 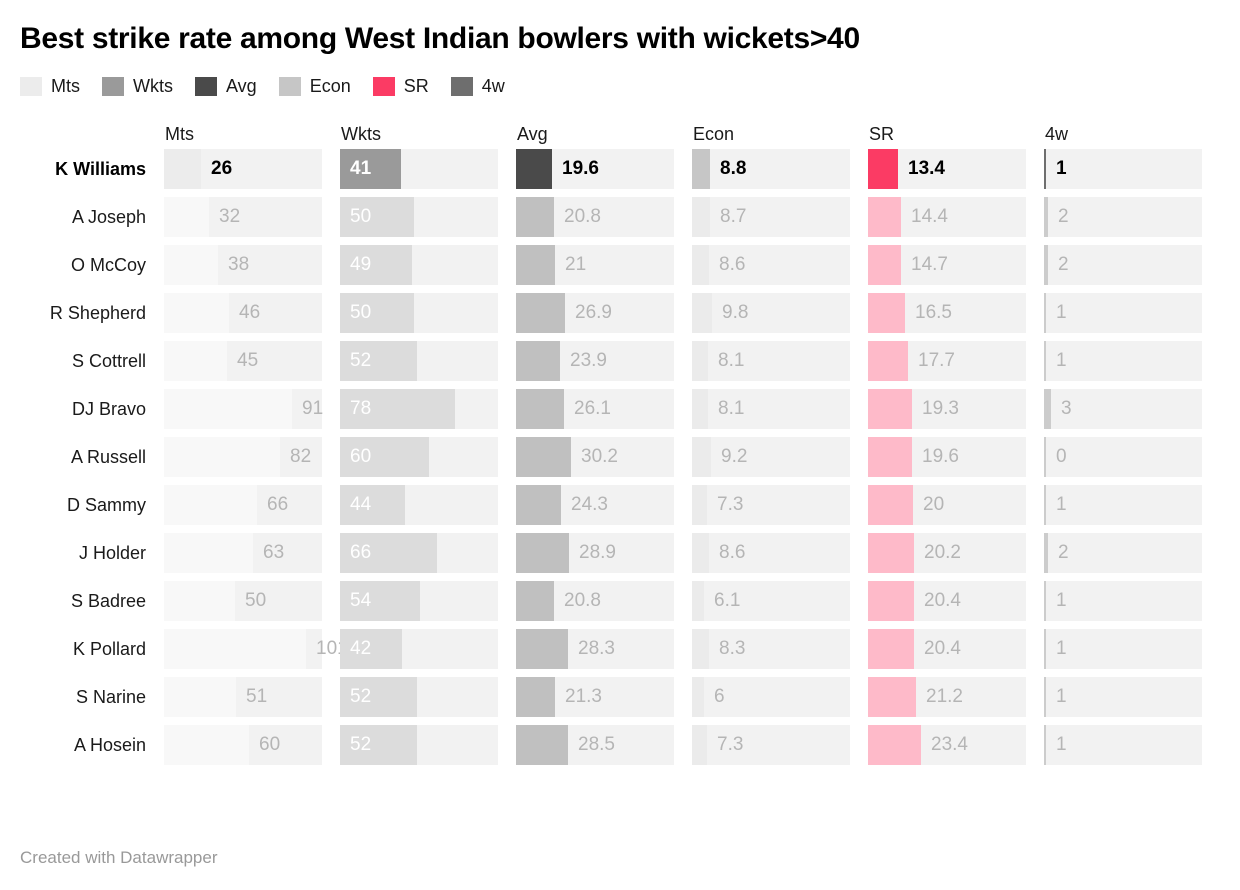 I want to click on cell-wkts: 49, so click(x=428, y=265).